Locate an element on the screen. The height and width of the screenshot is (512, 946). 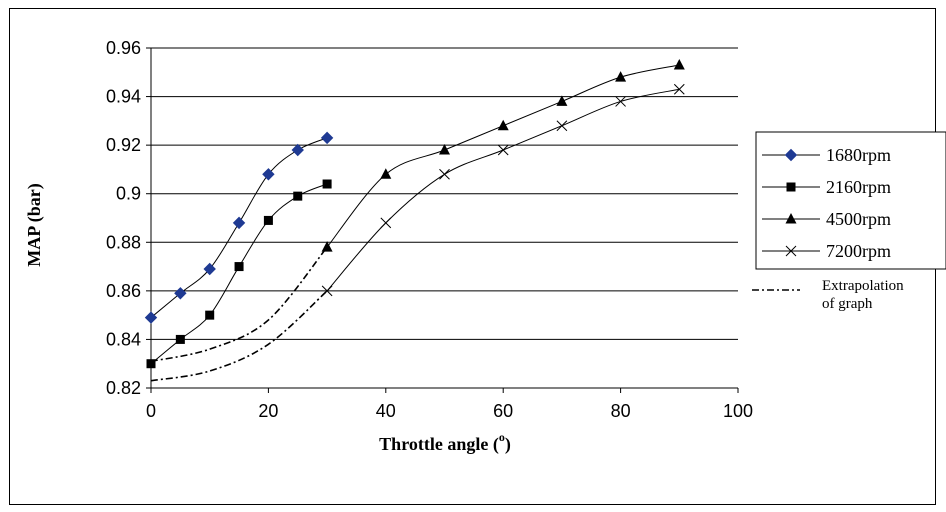
x-tick-label: 80 is located at coordinates (621, 411).